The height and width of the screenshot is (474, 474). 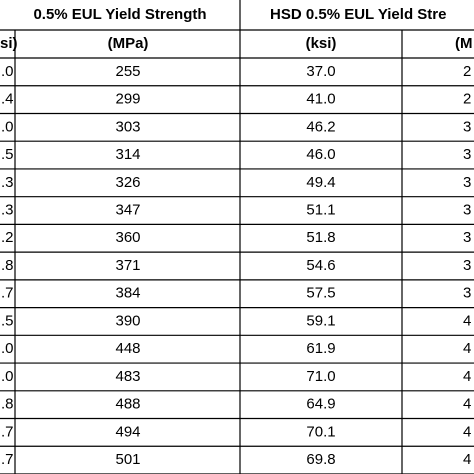 I want to click on table-cell: 57.5, so click(x=320, y=293).